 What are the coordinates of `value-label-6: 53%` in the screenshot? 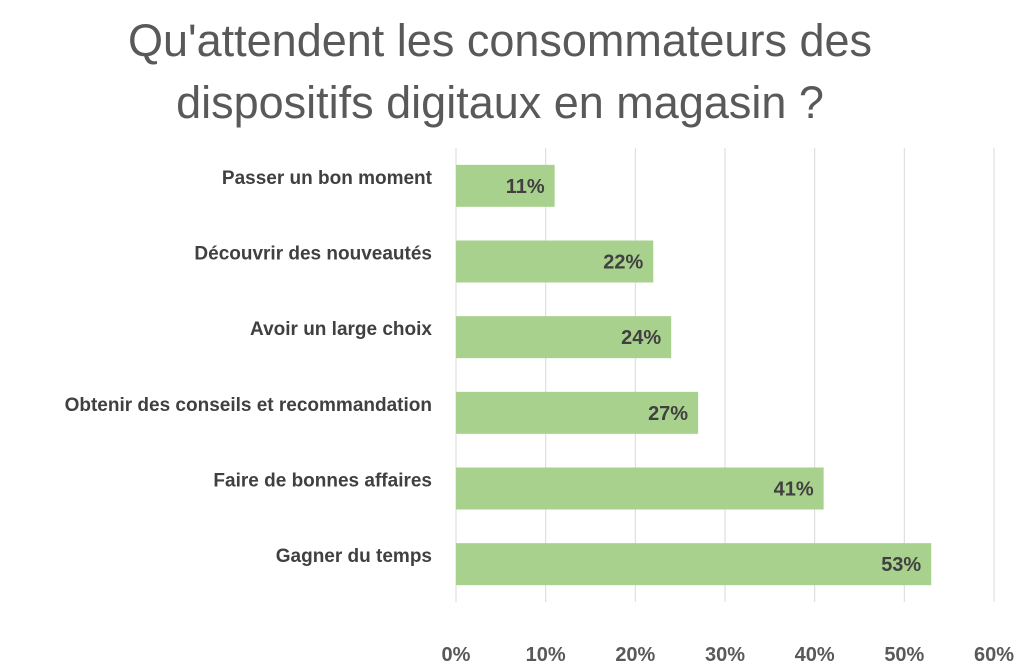 It's located at (901, 565).